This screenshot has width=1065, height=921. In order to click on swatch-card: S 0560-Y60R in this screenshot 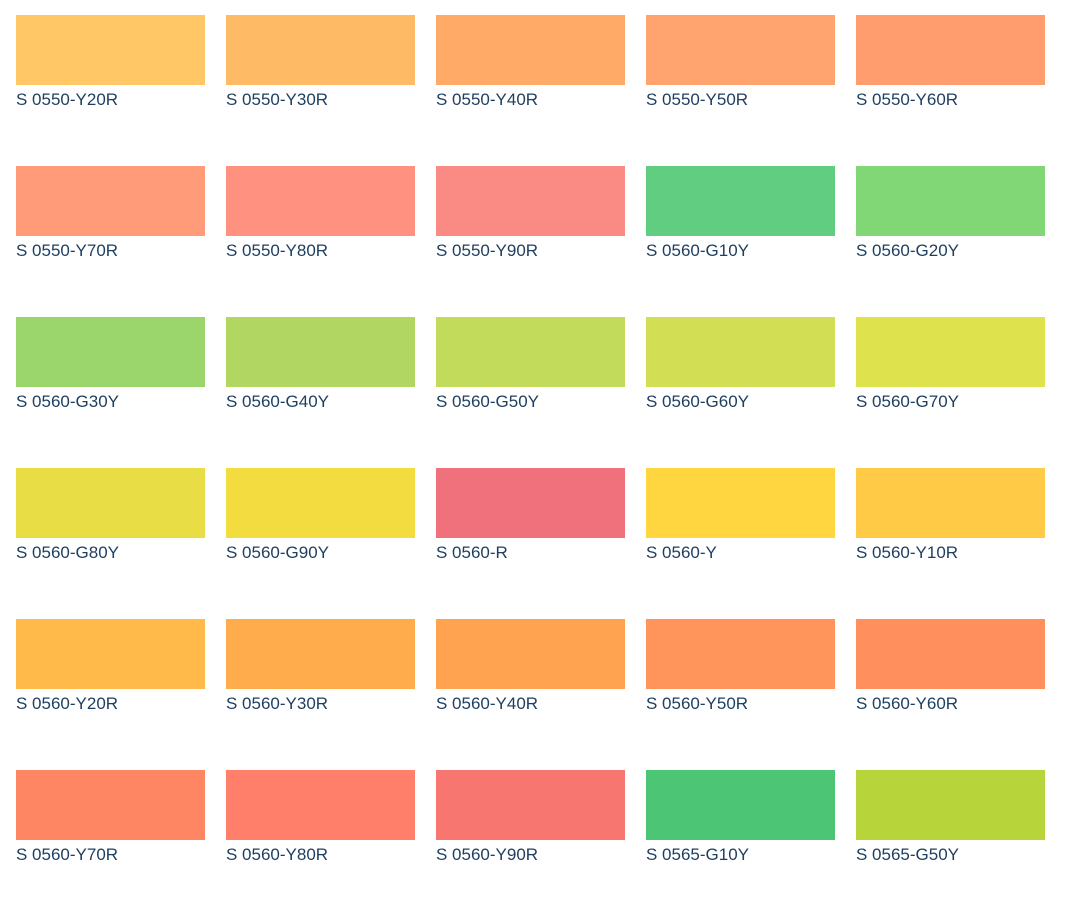, I will do `click(950, 694)`.